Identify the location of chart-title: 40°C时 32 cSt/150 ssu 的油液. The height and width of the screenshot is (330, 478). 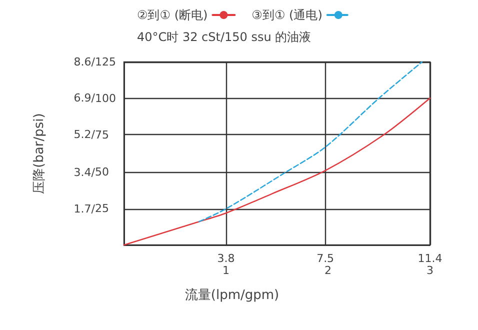
(224, 37).